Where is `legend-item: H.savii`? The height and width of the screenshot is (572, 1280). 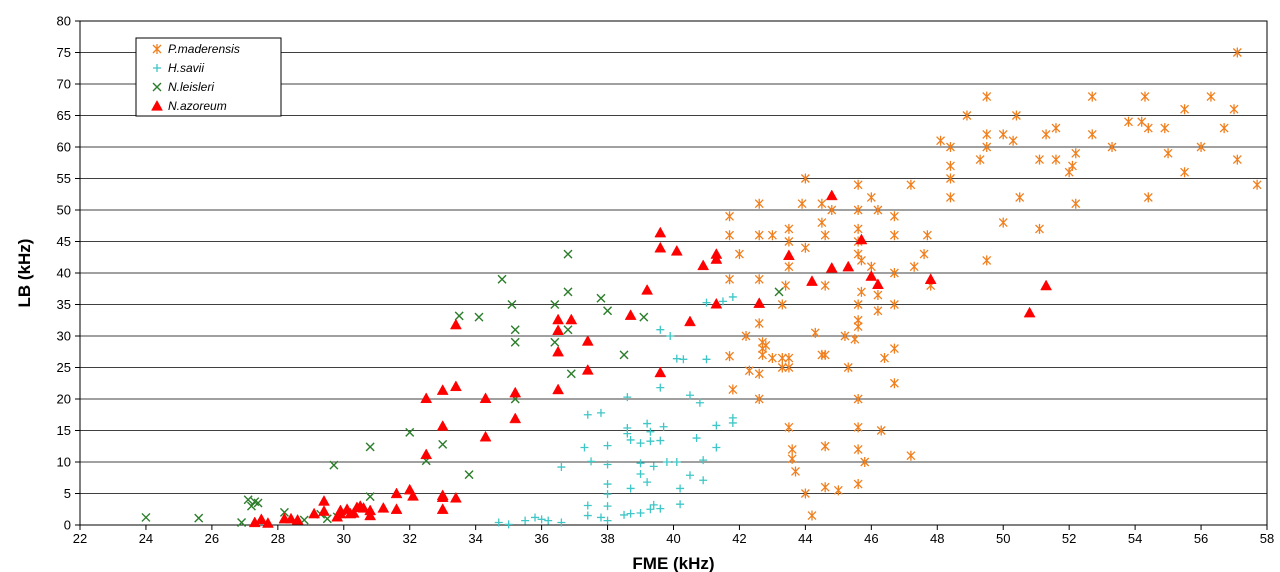
legend-item: H.savii is located at coordinates (178, 68).